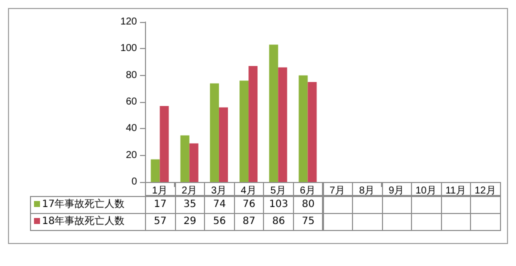  I want to click on y-tick-label: 60, so click(132, 102).